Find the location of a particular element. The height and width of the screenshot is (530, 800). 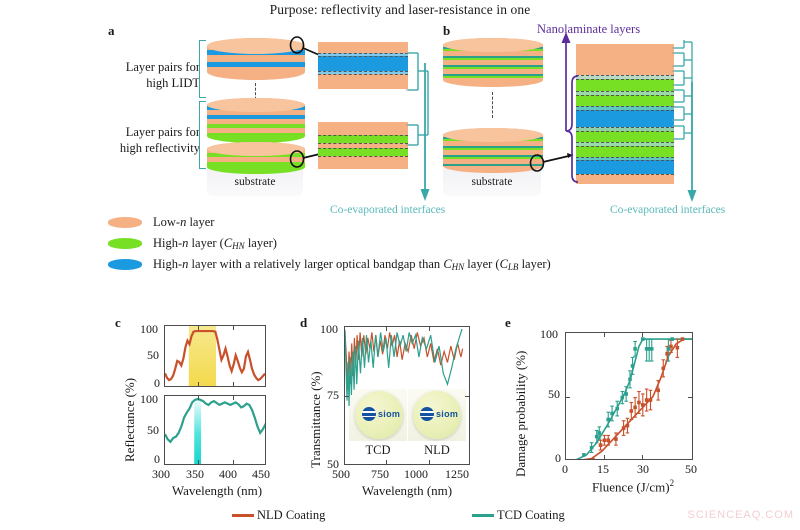

panel-e-xtick-30: 30 is located at coordinates (643, 469).